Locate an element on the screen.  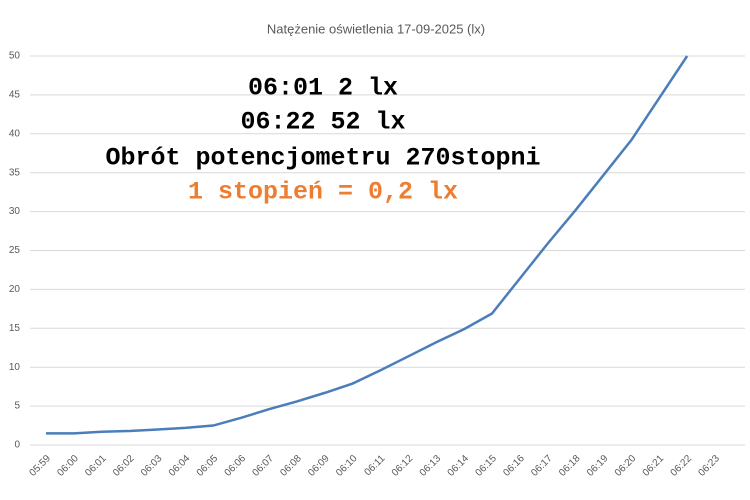
x-tick-label: 06:08 is located at coordinates (291, 466).